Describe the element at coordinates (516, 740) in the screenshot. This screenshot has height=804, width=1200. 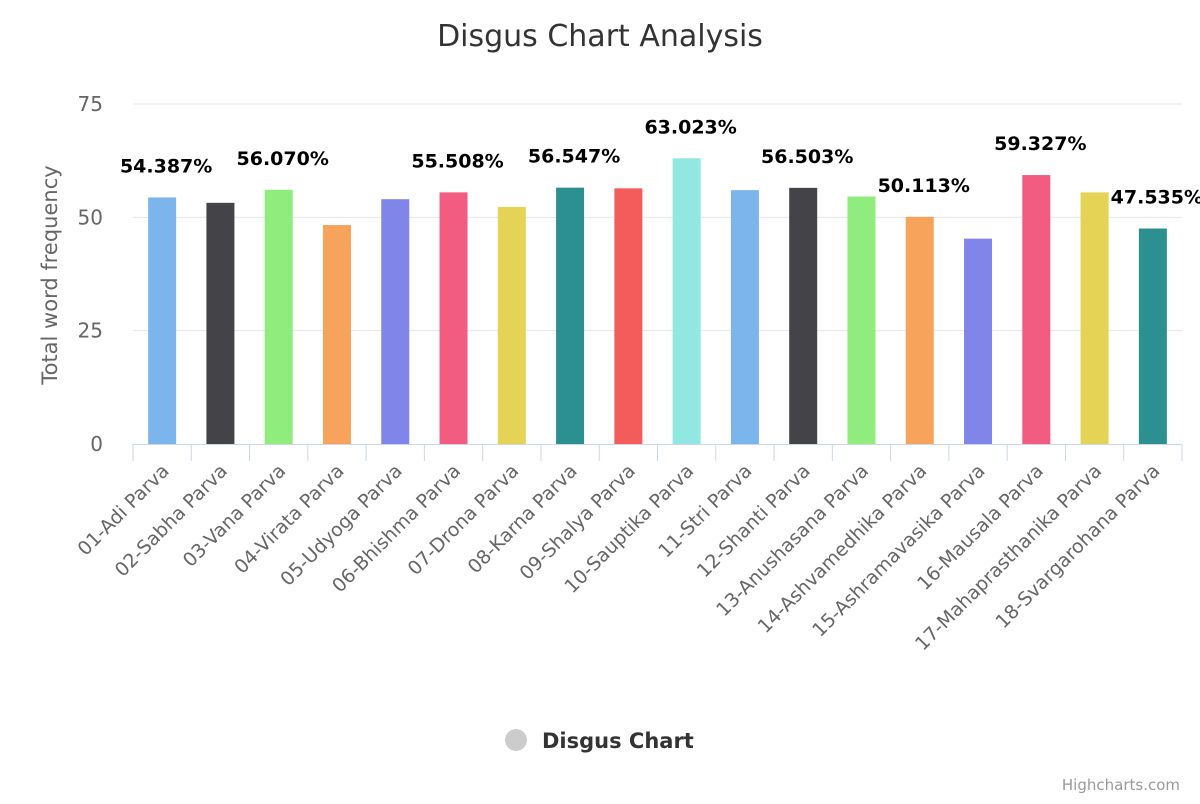
I see `legend-symbol` at that location.